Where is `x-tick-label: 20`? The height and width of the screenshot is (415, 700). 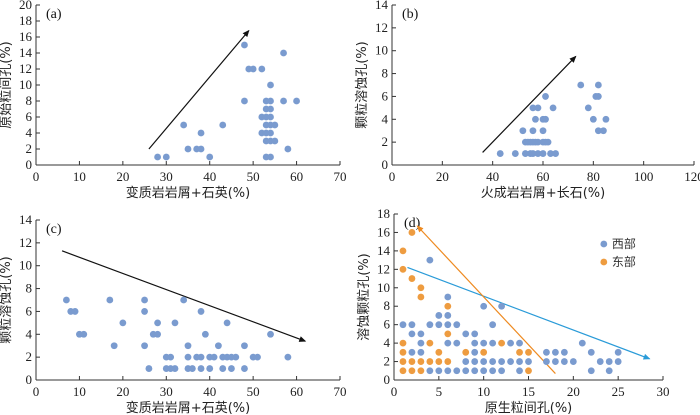 x-tick-label: 20 is located at coordinates (122, 176).